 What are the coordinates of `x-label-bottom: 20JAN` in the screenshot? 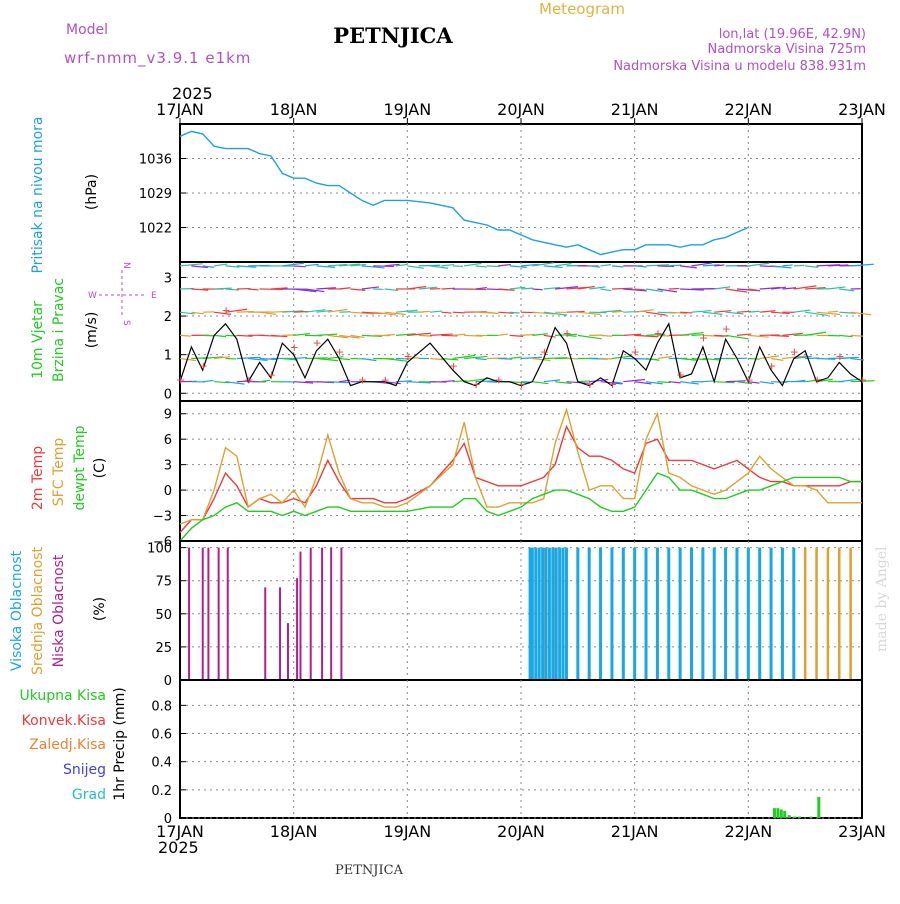 It's located at (521, 831).